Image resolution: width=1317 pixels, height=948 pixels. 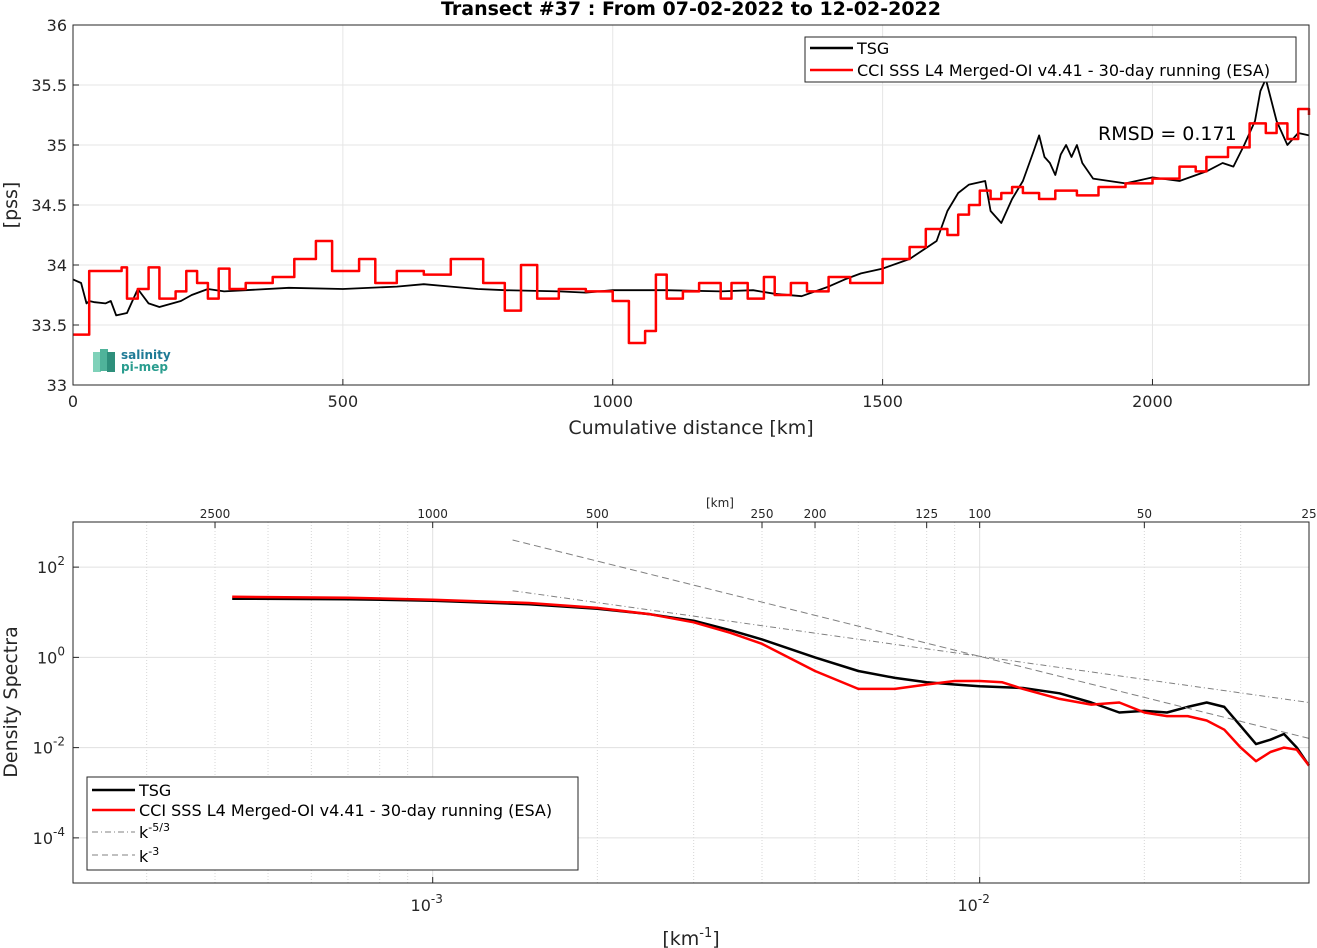 I want to click on bottom-xtick-label: 10⁻³, so click(x=427, y=903).